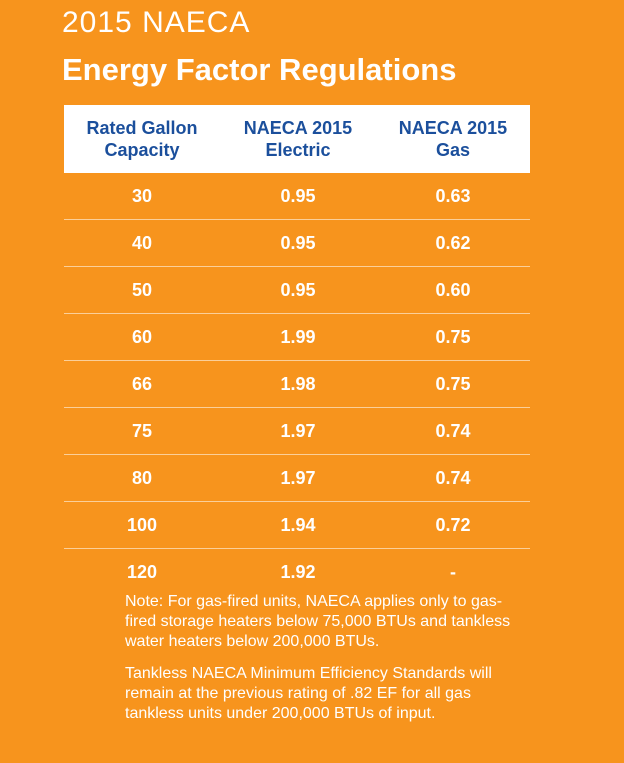 The image size is (624, 763). What do you see at coordinates (142, 128) in the screenshot?
I see `header-capacity-line1: Rated Gallon` at bounding box center [142, 128].